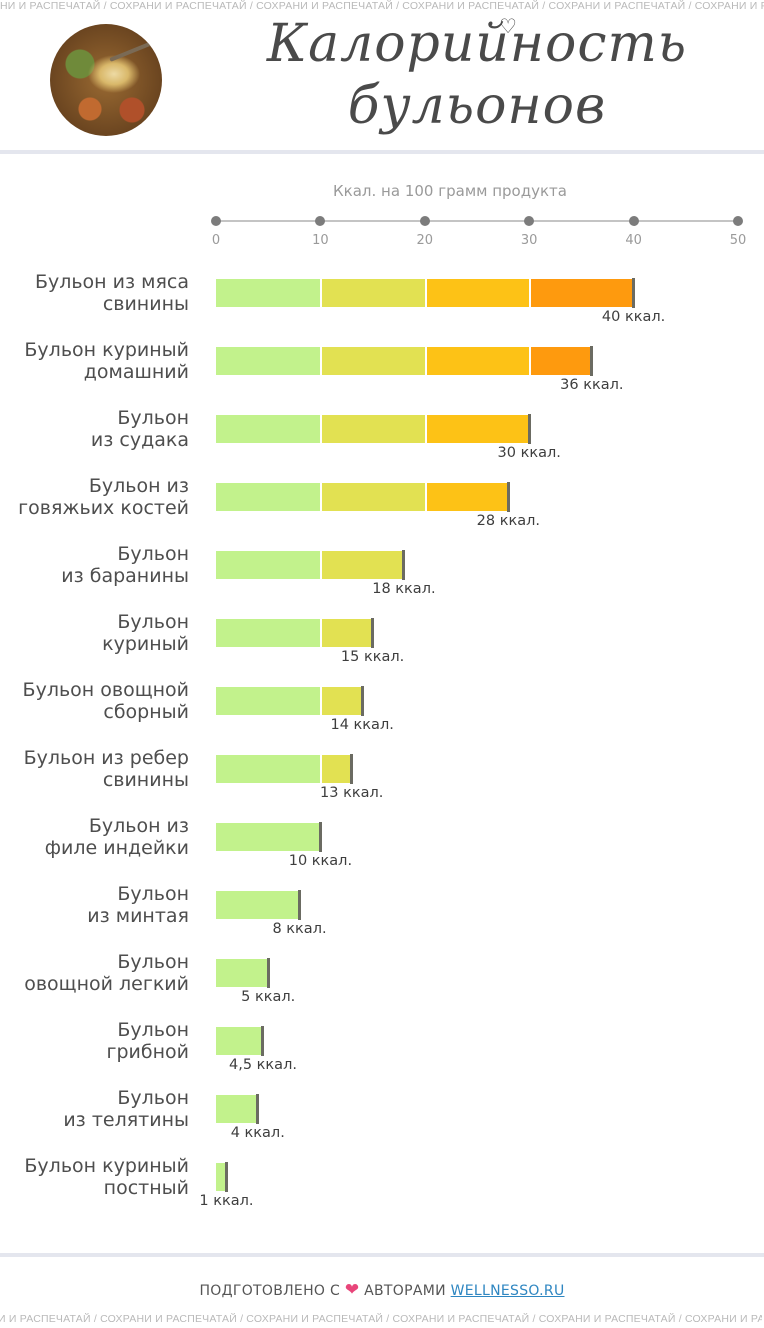 The image size is (764, 1328). Describe the element at coordinates (508, 521) in the screenshot. I see `value-label: 28 ккал.` at that location.